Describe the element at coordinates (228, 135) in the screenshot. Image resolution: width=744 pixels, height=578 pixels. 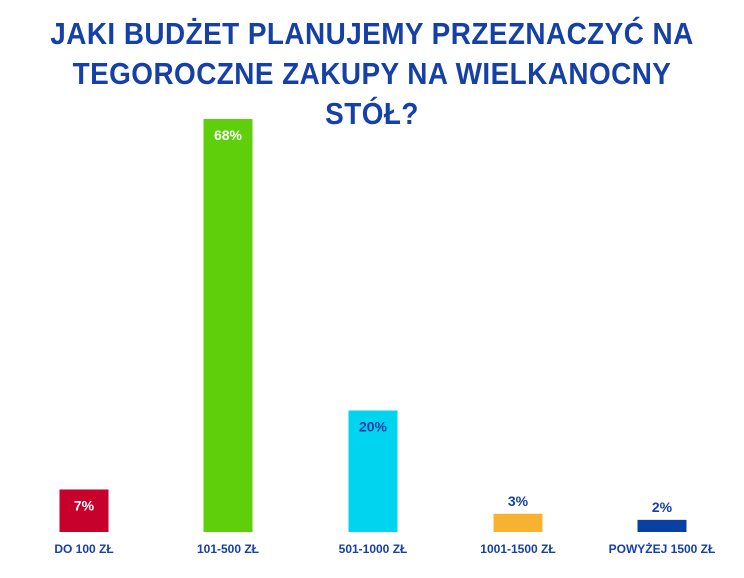
I see `bar-value-label-2: 68%` at that location.